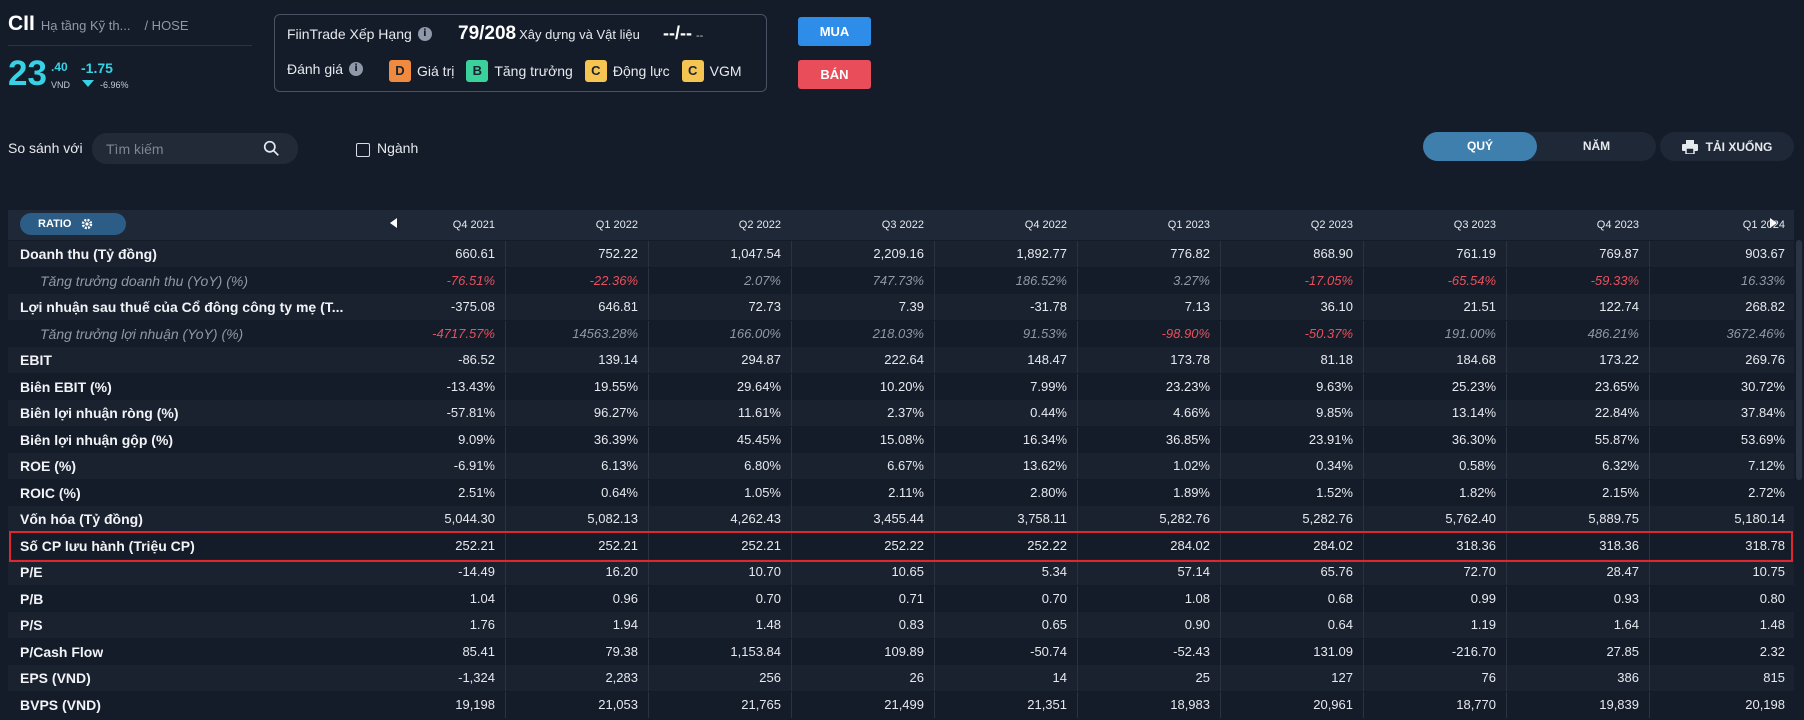 This screenshot has height=720, width=1804. I want to click on table-cell: 81.18, so click(1336, 359).